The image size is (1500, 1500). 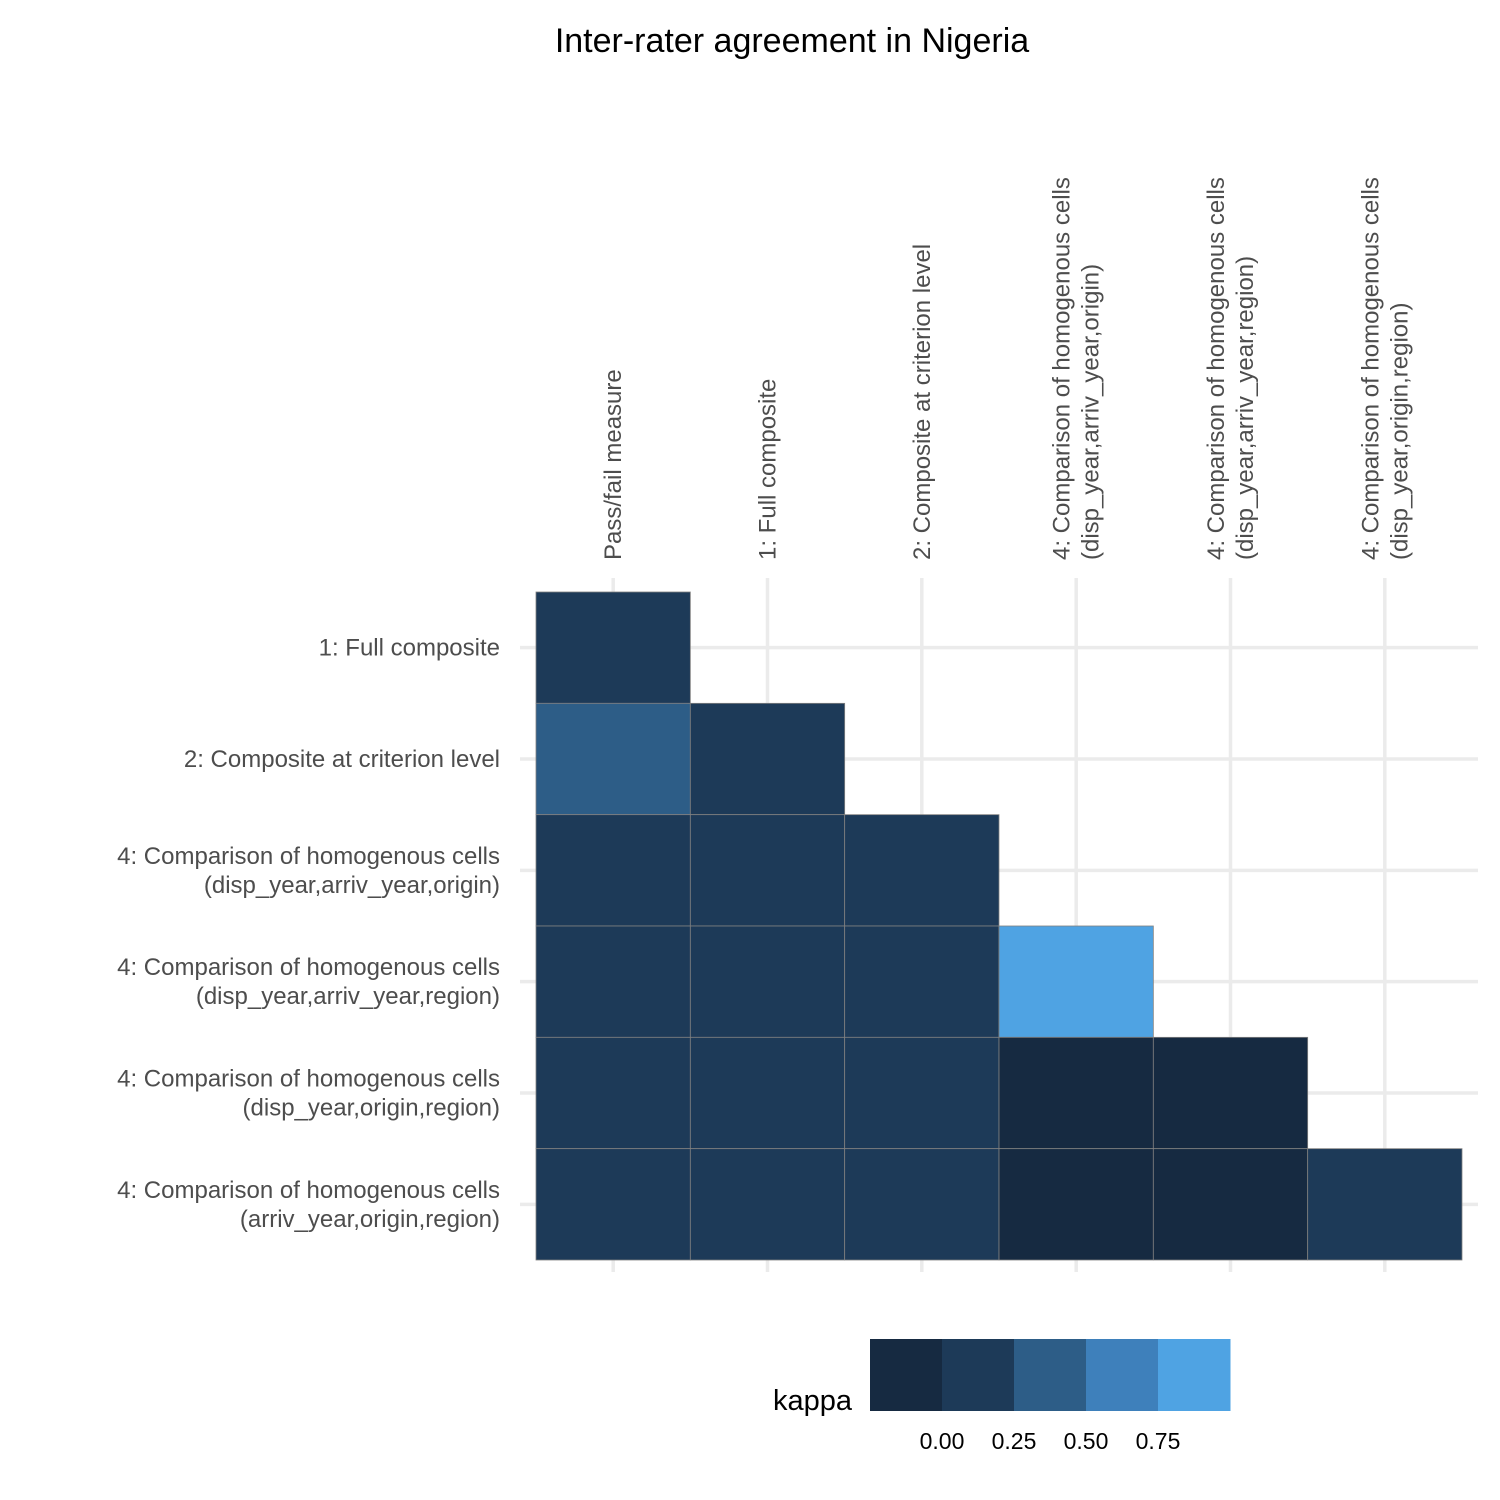 I want to click on x-axis-tick-label: 2: Composite at criterion level, so click(x=922, y=402).